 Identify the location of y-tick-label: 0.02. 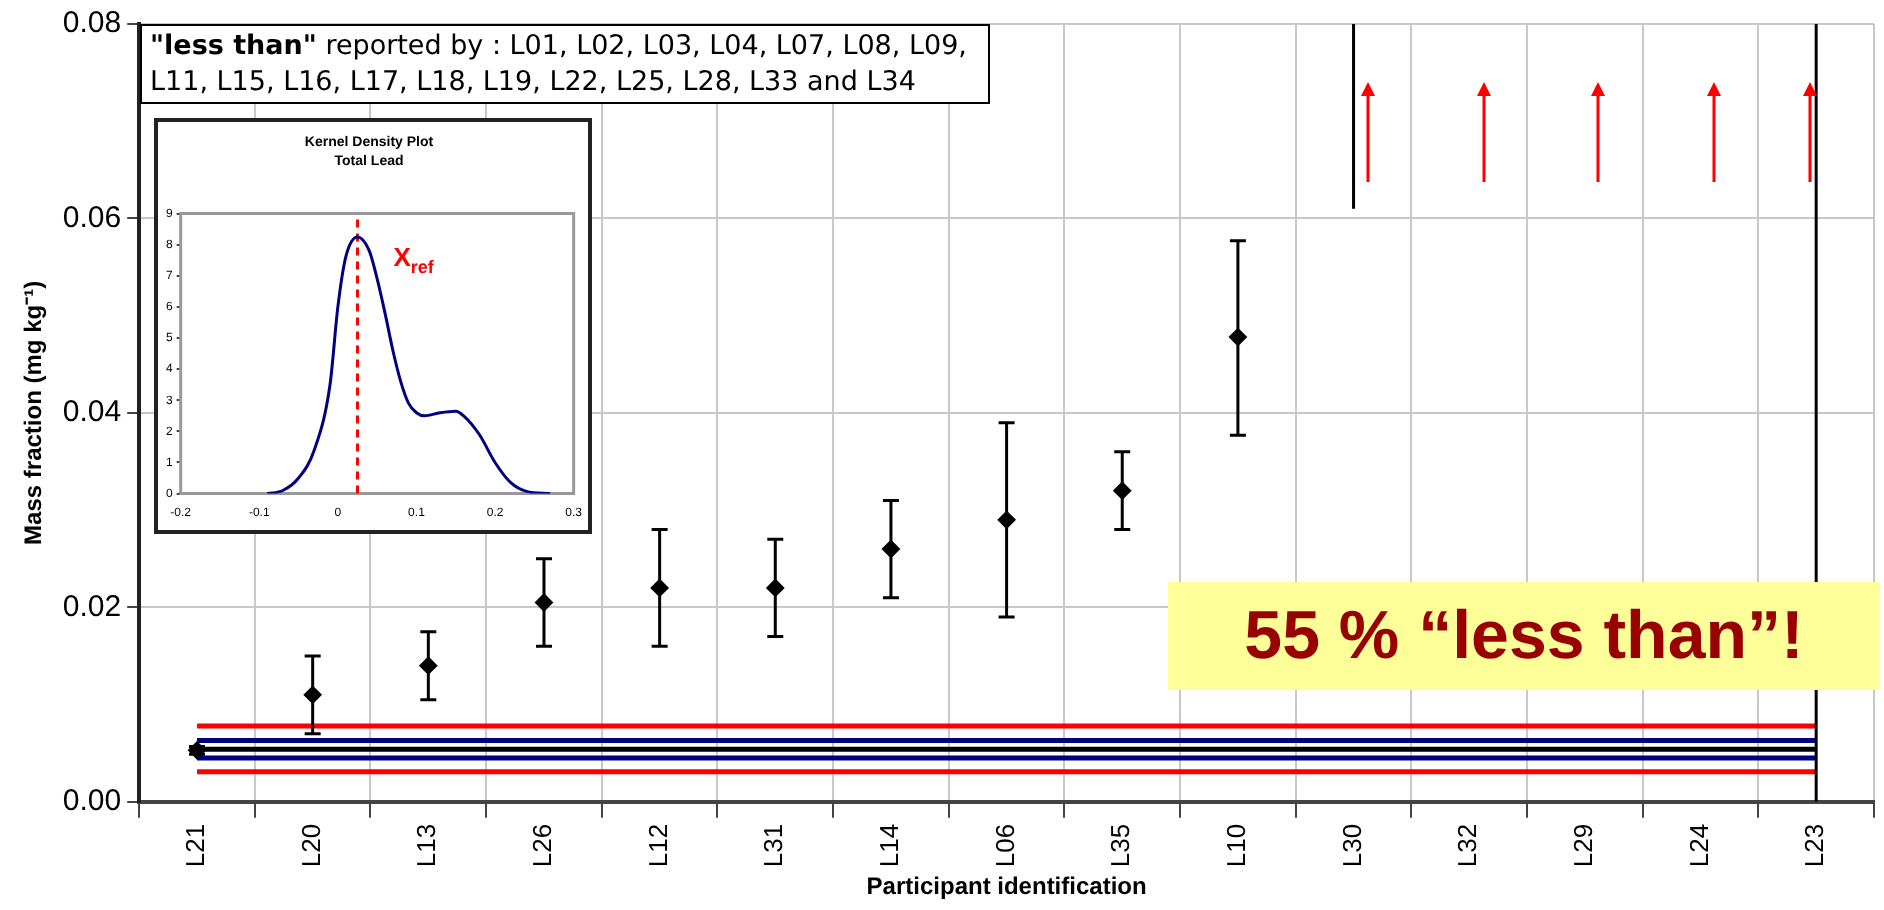
(92, 606).